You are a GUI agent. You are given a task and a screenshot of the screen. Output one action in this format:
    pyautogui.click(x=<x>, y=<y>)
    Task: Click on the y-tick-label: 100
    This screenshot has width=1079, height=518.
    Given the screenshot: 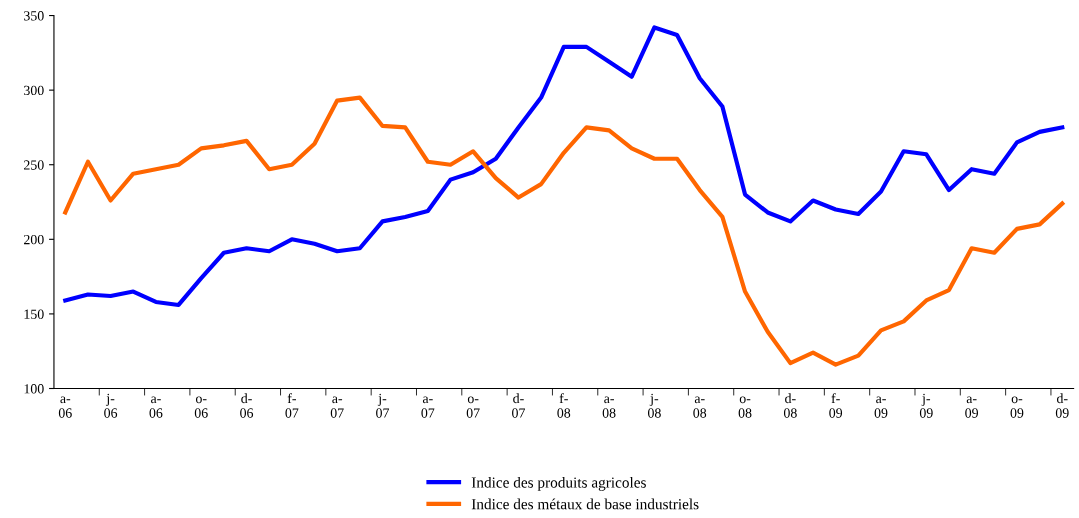 What is the action you would take?
    pyautogui.click(x=34, y=389)
    